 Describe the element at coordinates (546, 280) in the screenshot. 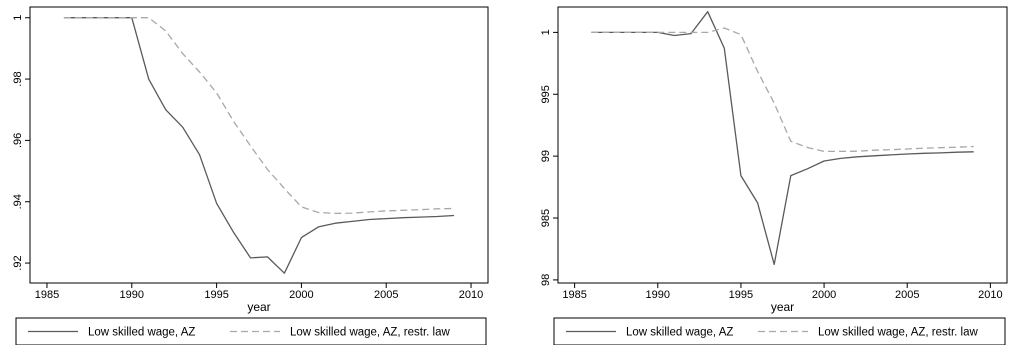

I see `y-tick-label: 98` at that location.